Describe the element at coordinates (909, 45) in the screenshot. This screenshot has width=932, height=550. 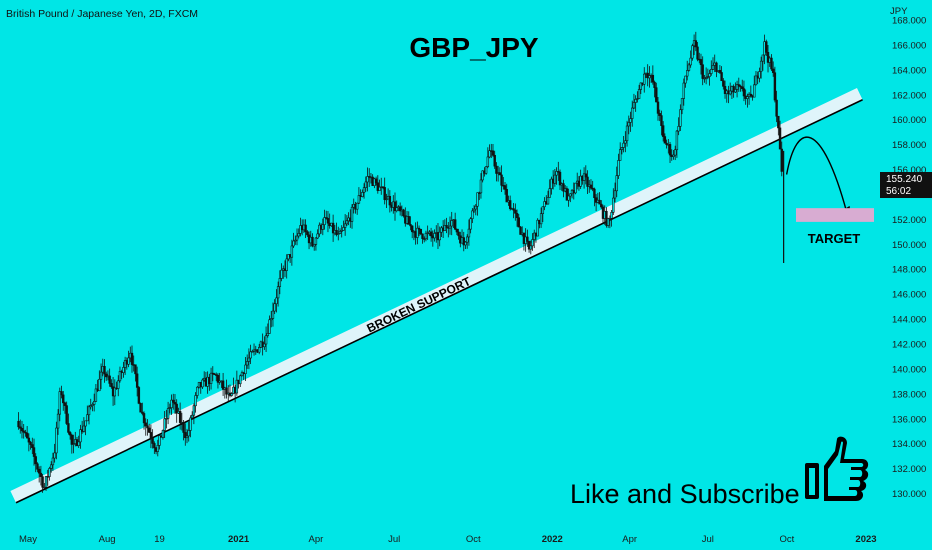
I see `y-tick-label: 166.000` at that location.